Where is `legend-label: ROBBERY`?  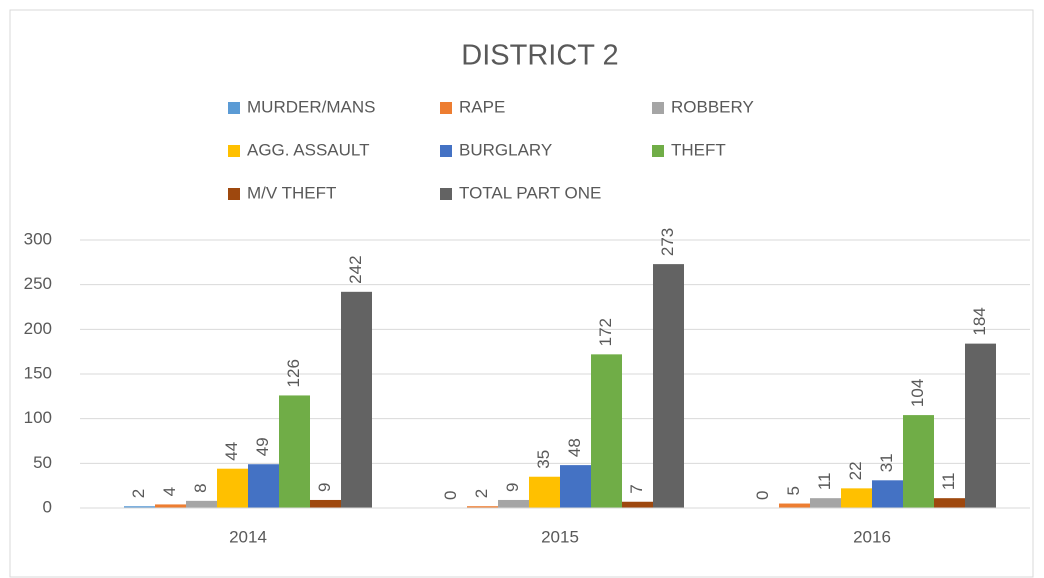 legend-label: ROBBERY is located at coordinates (712, 106).